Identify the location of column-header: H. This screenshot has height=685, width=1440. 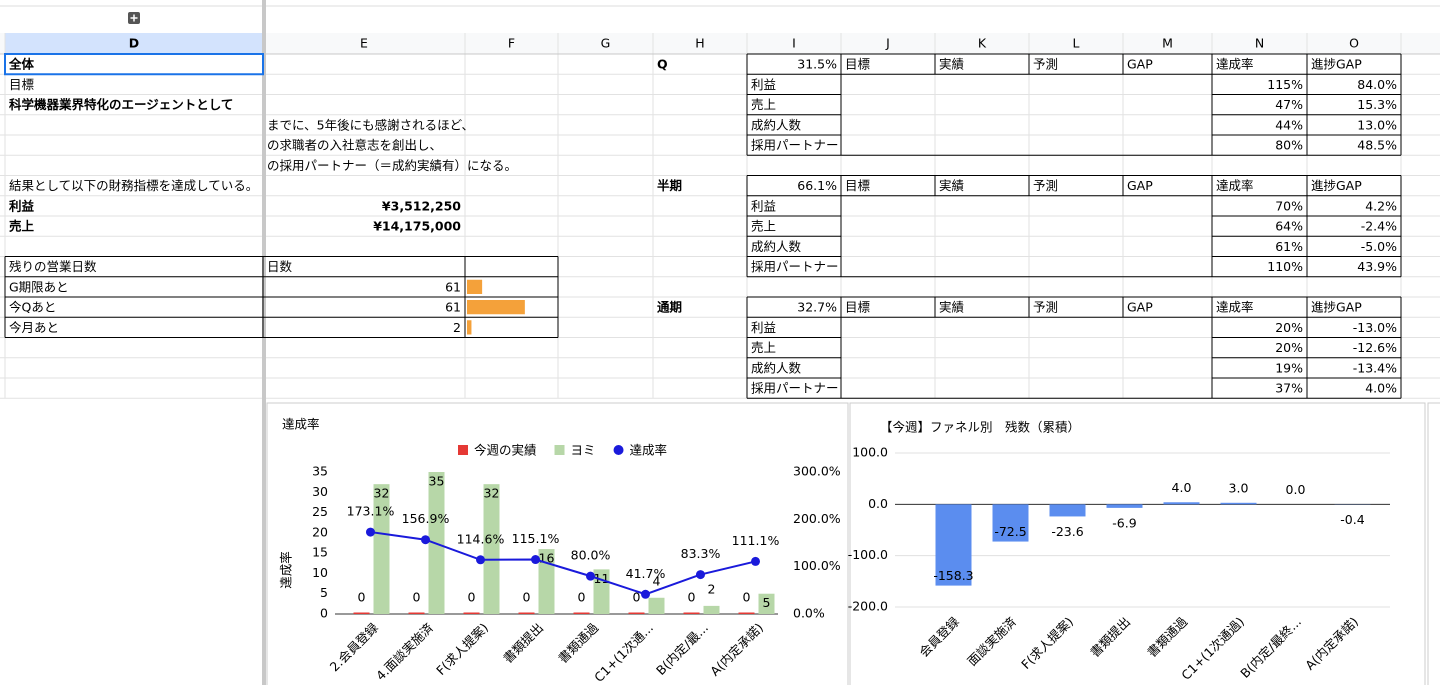
(699, 43).